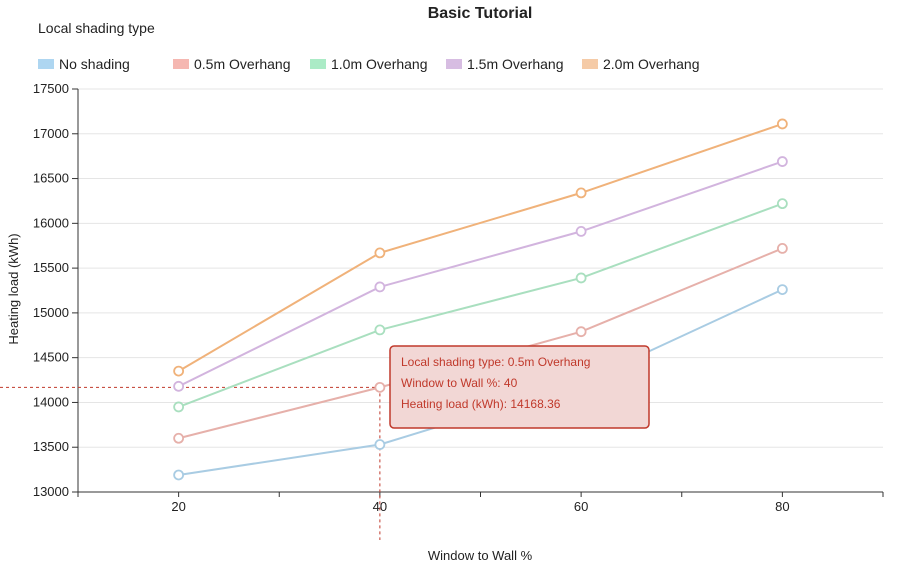 The width and height of the screenshot is (899, 573). What do you see at coordinates (459, 383) in the screenshot?
I see `tooltip-line: Window to Wall %: 40` at bounding box center [459, 383].